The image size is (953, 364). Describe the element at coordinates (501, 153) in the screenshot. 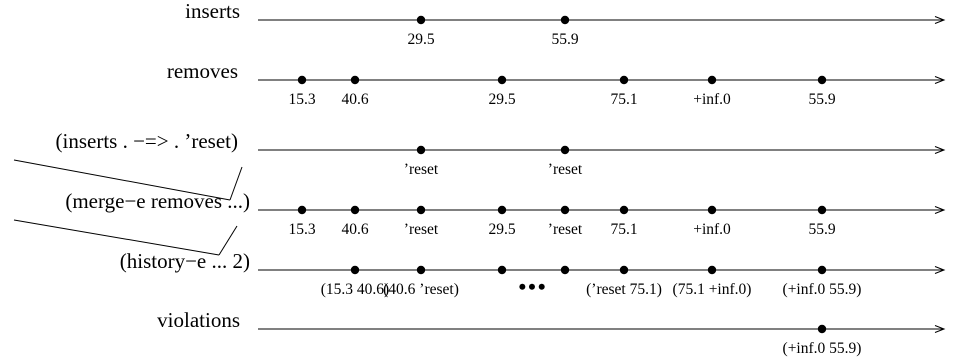

I see `stream-row-inserts-reset: (inserts . −=> . ’reset) ’reset ’reset` at that location.